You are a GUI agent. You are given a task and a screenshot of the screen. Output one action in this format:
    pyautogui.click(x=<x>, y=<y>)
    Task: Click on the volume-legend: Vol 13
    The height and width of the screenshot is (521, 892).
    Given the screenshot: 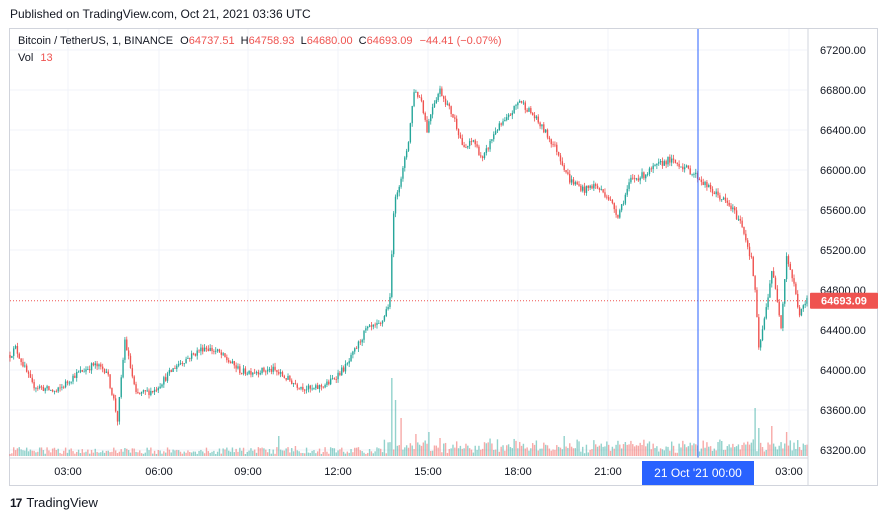 What is the action you would take?
    pyautogui.click(x=35, y=58)
    